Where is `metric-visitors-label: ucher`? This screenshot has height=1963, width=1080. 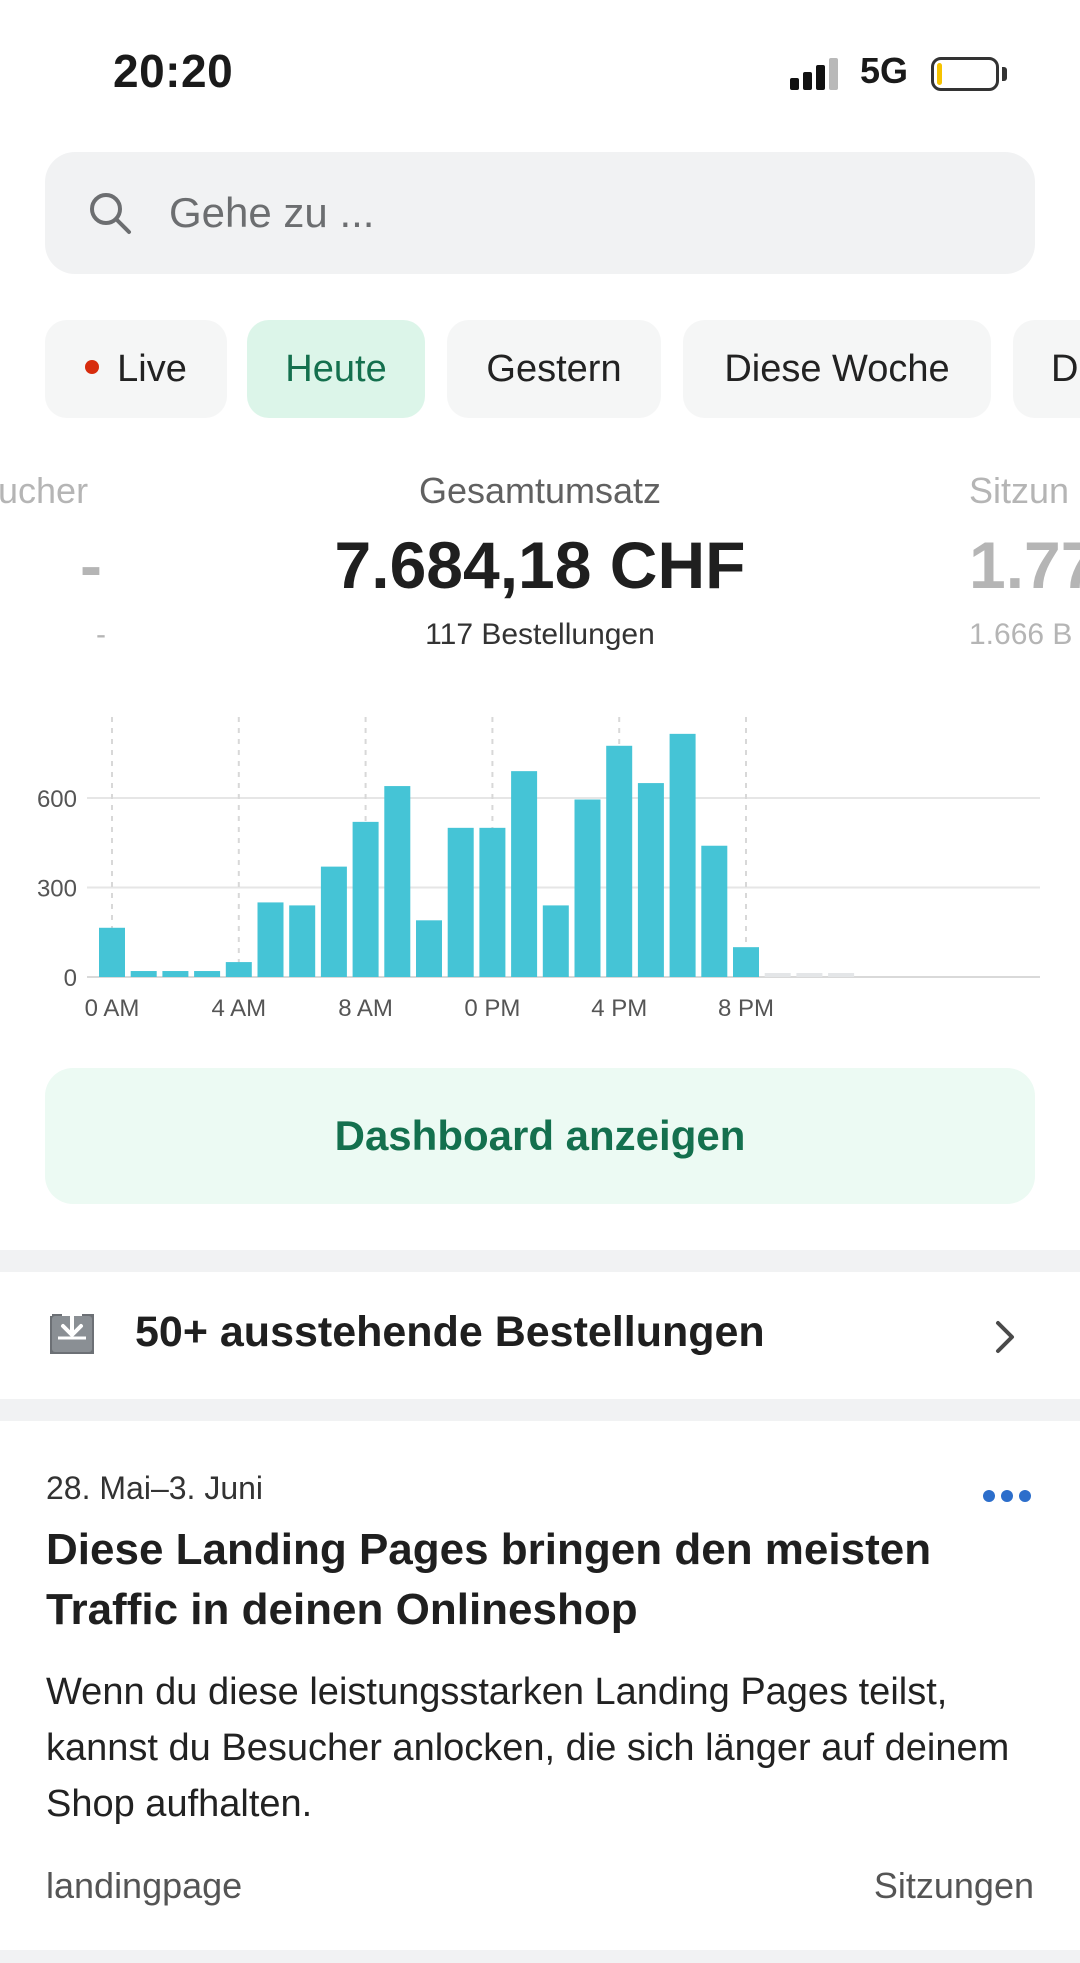
metric-visitors-label: ucher is located at coordinates (44, 490).